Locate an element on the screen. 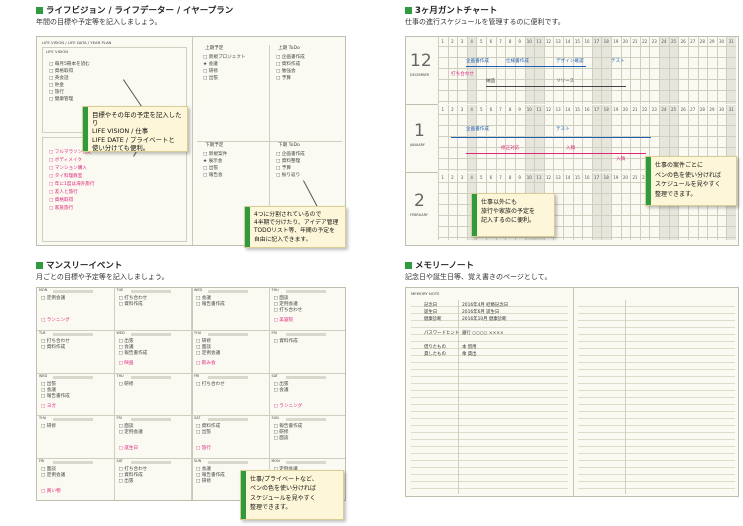 The height and width of the screenshot is (526, 743). page-header: MEMORY NOTE is located at coordinates (425, 293).